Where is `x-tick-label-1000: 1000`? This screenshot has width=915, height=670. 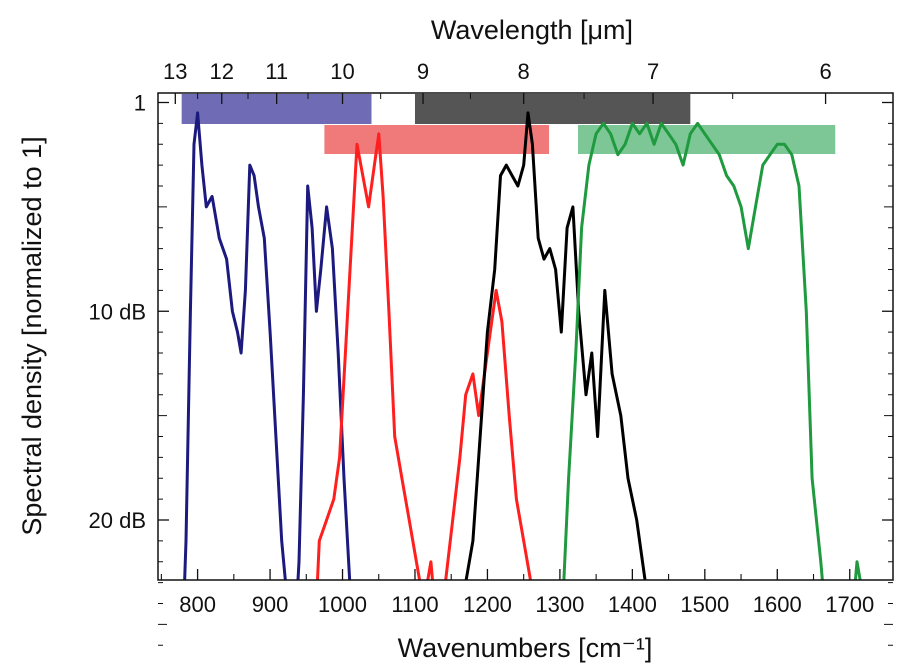 x-tick-label-1000: 1000 is located at coordinates (342, 604).